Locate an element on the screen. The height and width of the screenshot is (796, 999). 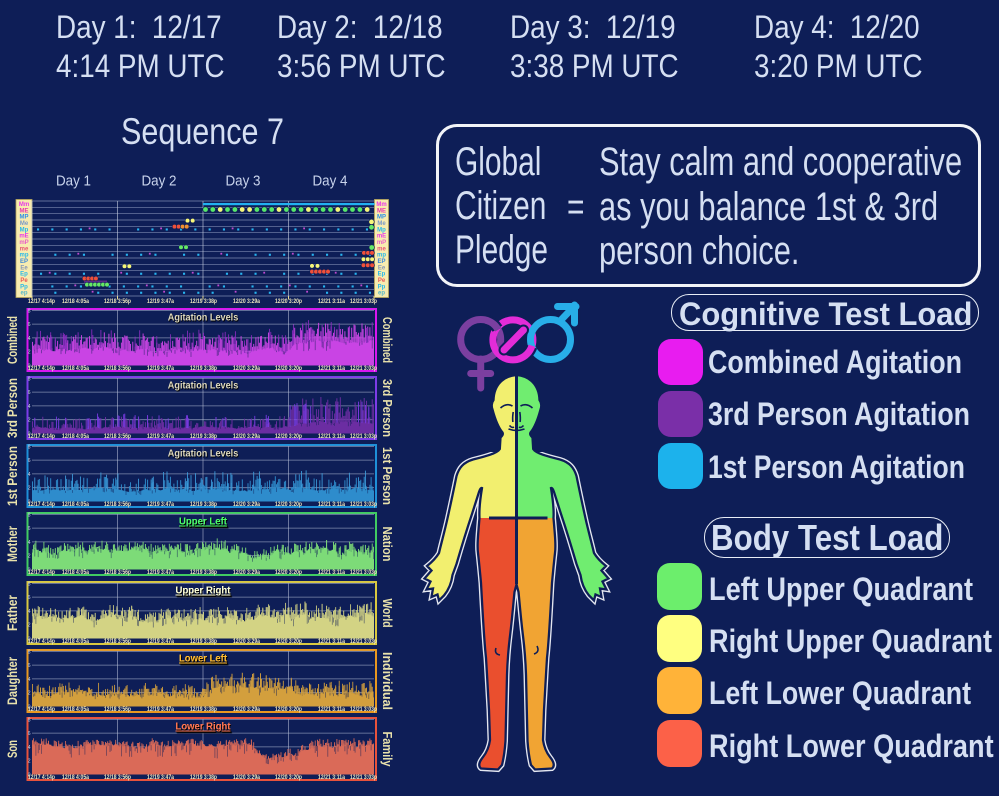
svg-text: Family is located at coordinates (387, 750).